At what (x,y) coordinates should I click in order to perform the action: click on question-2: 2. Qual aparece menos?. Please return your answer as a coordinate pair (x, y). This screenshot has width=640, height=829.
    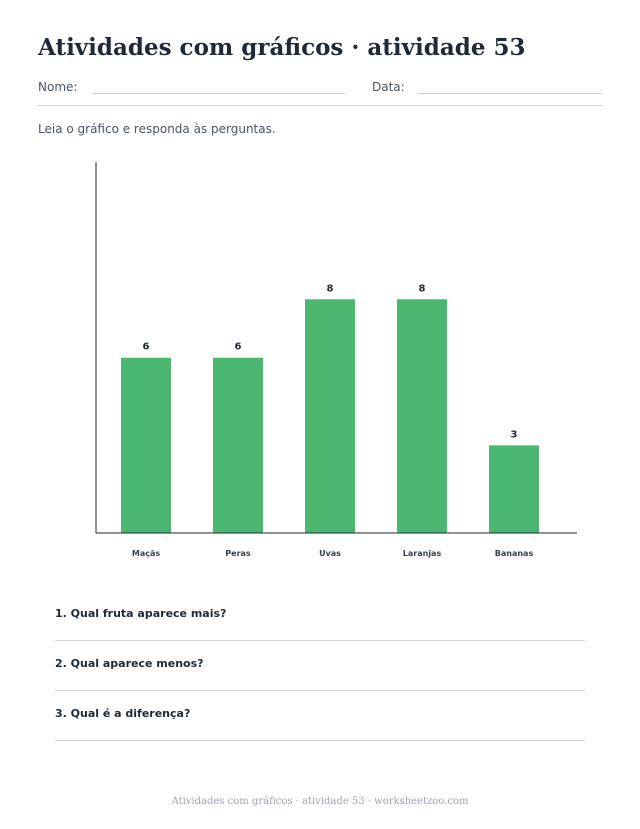
    Looking at the image, I should click on (129, 663).